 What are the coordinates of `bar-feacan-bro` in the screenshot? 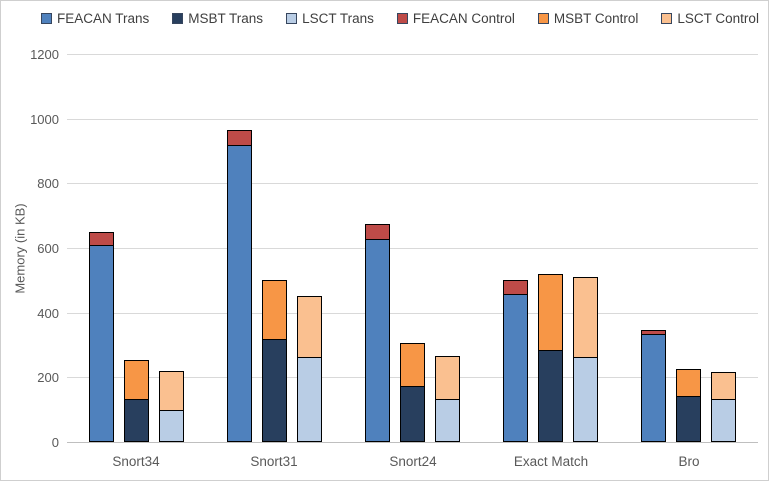 It's located at (653, 386).